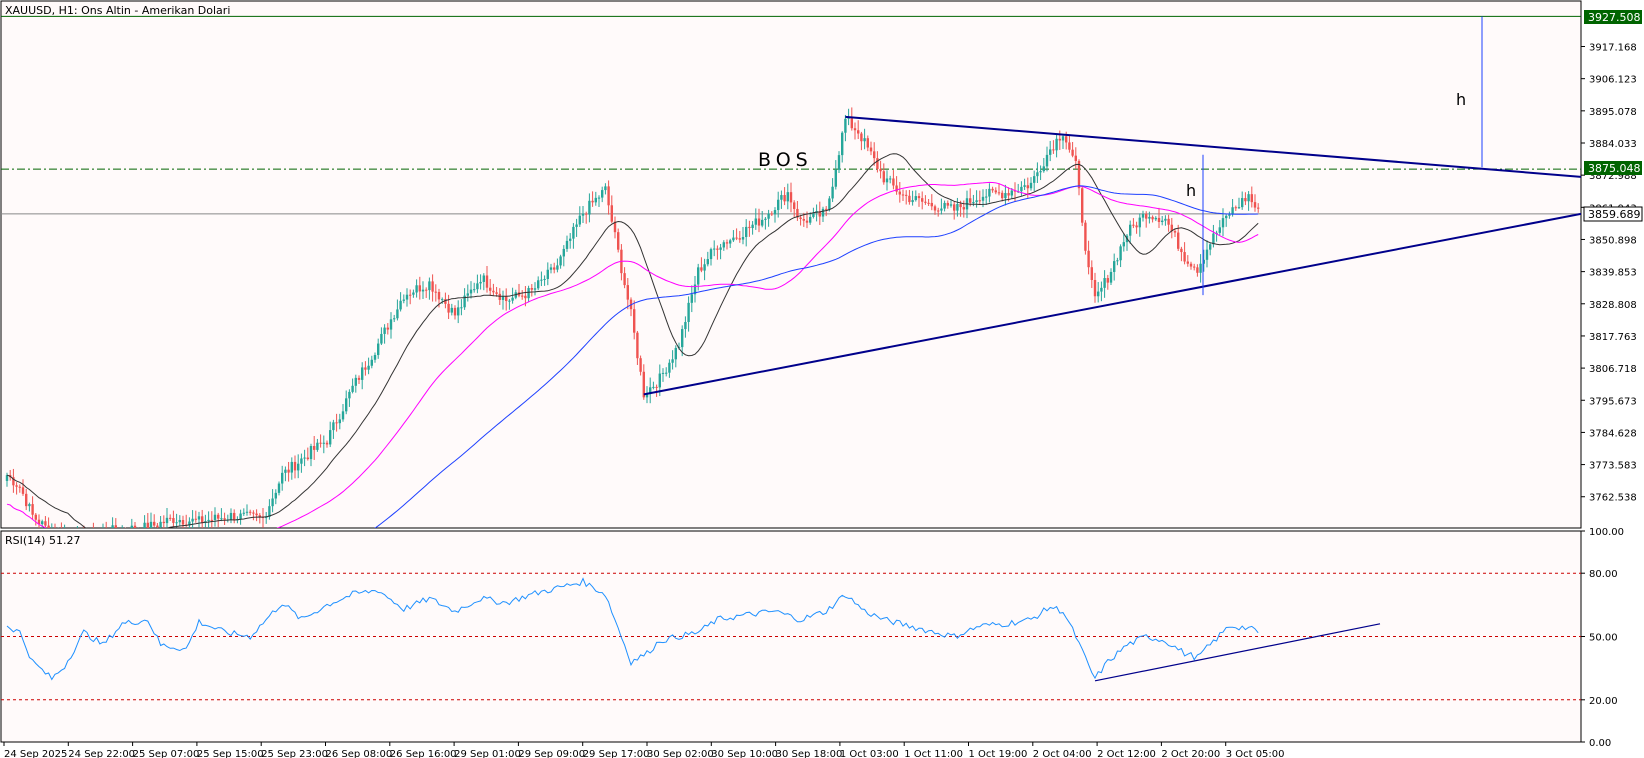 The image size is (1644, 758). What do you see at coordinates (1237, 652) in the screenshot?
I see `rsi-trendline` at bounding box center [1237, 652].